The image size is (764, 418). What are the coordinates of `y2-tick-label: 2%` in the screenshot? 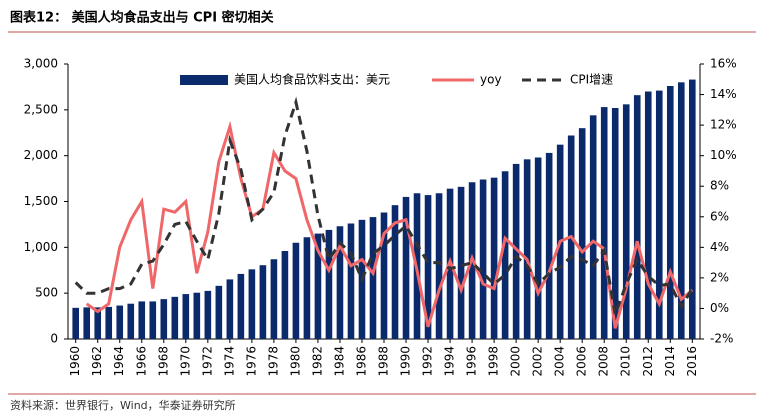 It's located at (719, 277).